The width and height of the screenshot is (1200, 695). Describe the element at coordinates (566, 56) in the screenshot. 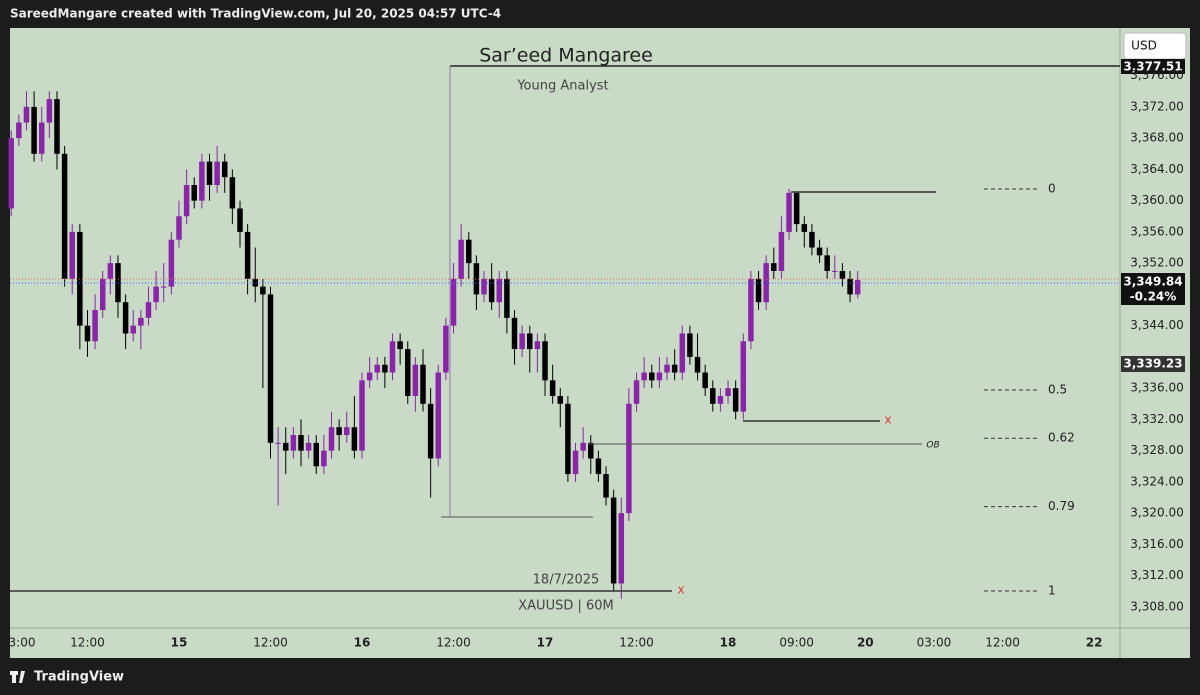

I see `title: Sar’eed Mangaree` at that location.